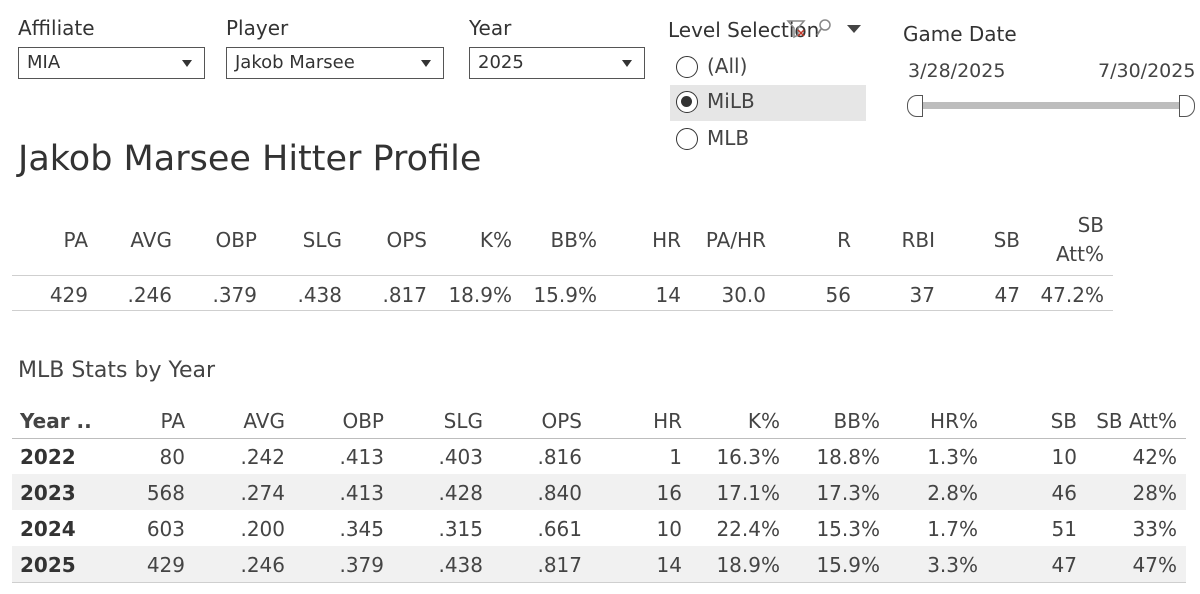 The width and height of the screenshot is (1200, 594). Describe the element at coordinates (748, 529) in the screenshot. I see `mlb-cell-k-pct: 22.4%` at that location.